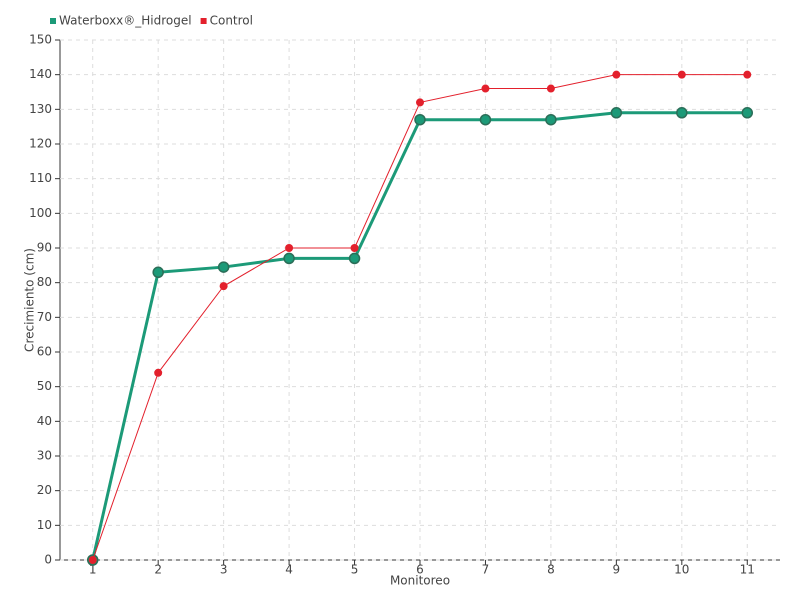 The height and width of the screenshot is (600, 800). What do you see at coordinates (44, 282) in the screenshot?
I see `y-tick-label: 80` at bounding box center [44, 282].